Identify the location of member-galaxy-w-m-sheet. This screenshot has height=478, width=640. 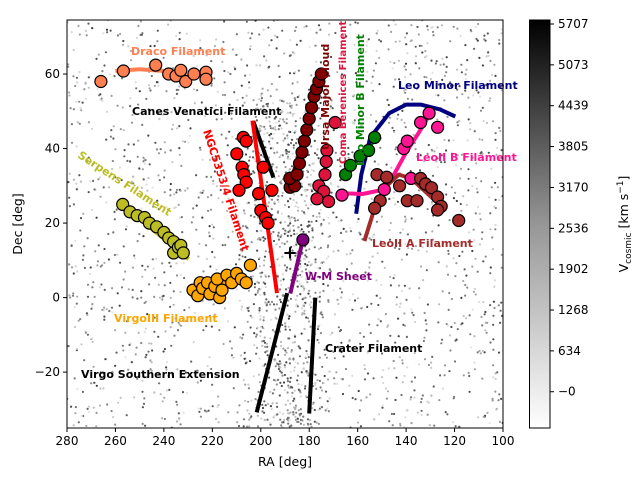
(303, 240).